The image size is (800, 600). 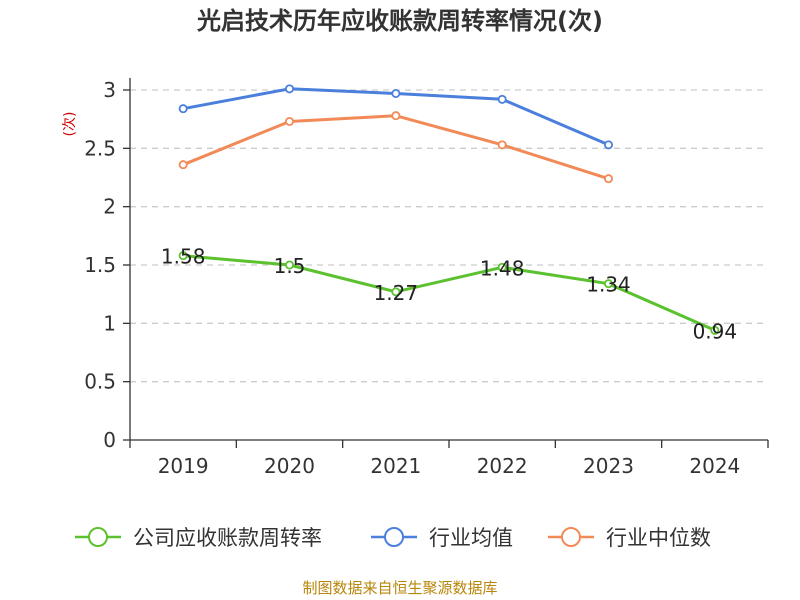 What do you see at coordinates (70, 124) in the screenshot?
I see `y-axis-label: (次)` at bounding box center [70, 124].